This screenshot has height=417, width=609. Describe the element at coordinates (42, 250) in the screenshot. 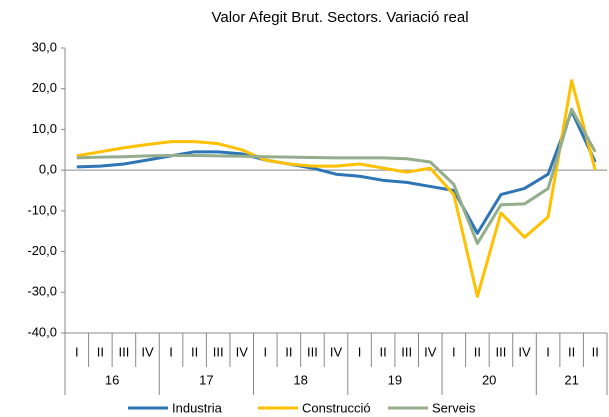

I see `y-tick-label: -20,0` at that location.